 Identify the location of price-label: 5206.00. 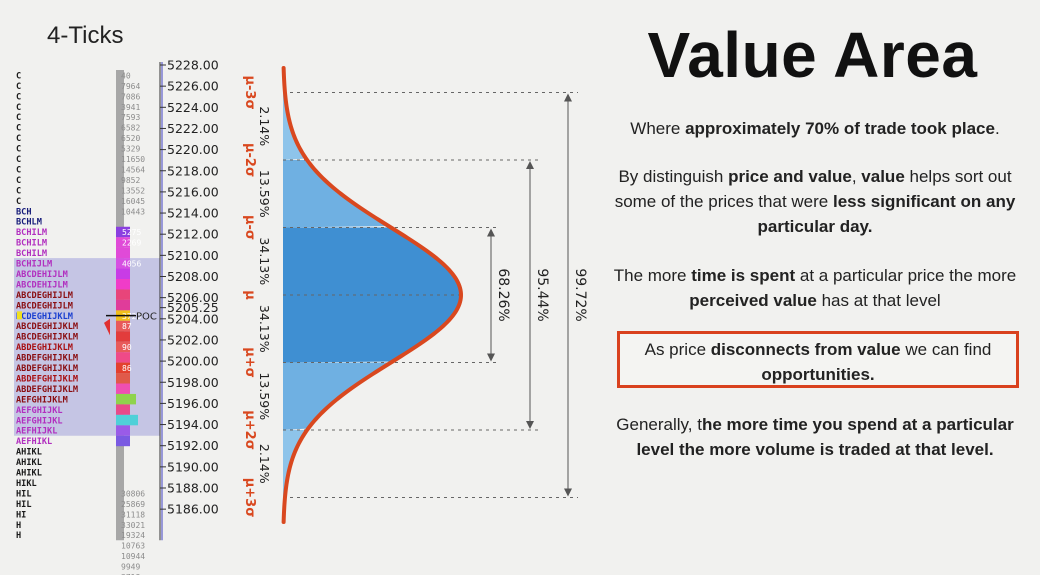
(193, 297).